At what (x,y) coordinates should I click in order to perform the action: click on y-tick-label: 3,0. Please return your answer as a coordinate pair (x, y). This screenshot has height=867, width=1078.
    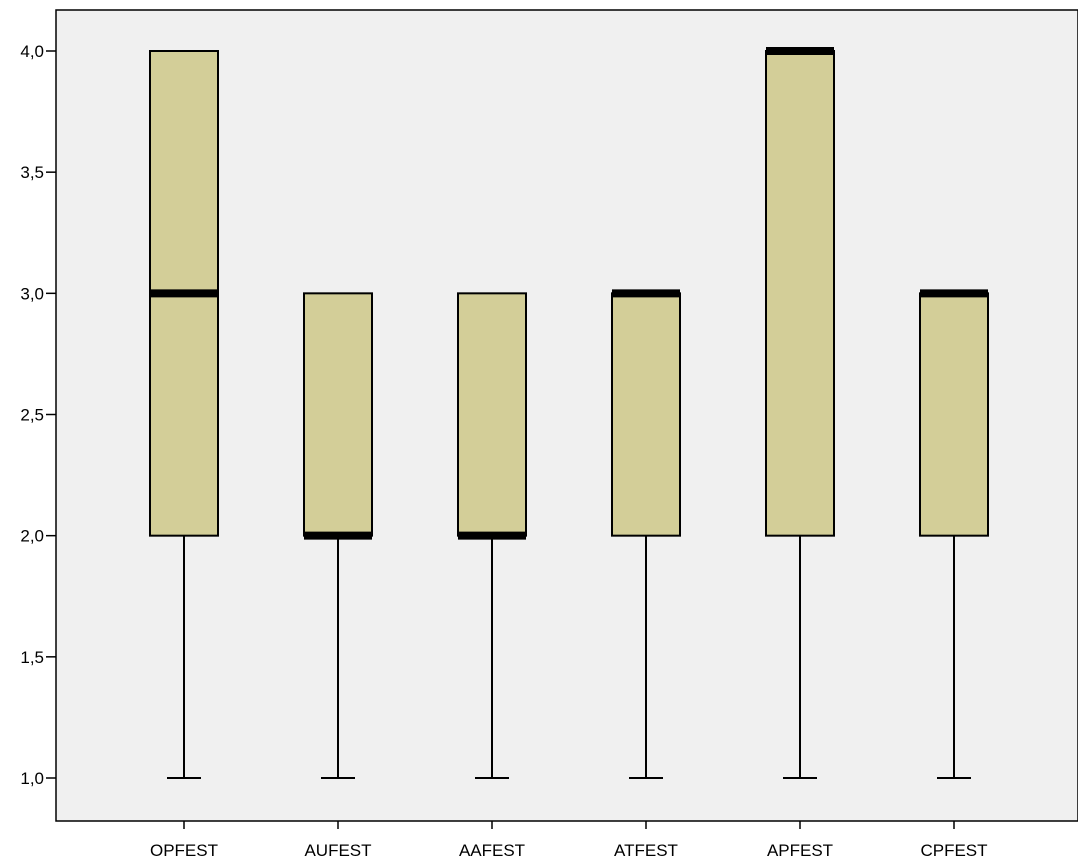
    Looking at the image, I should click on (32, 293).